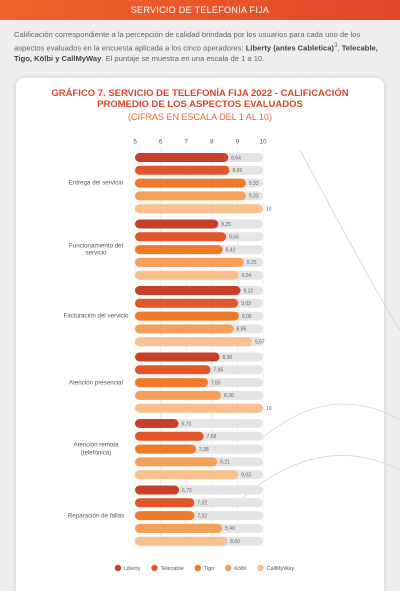 Image resolution: width=400 pixels, height=591 pixels. Describe the element at coordinates (216, 383) in the screenshot. I see `value-label: 7,85` at that location.